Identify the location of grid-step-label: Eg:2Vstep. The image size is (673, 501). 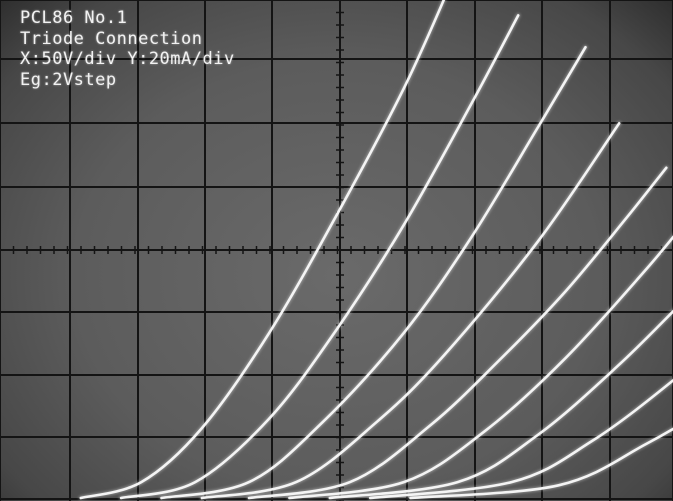
(68, 79).